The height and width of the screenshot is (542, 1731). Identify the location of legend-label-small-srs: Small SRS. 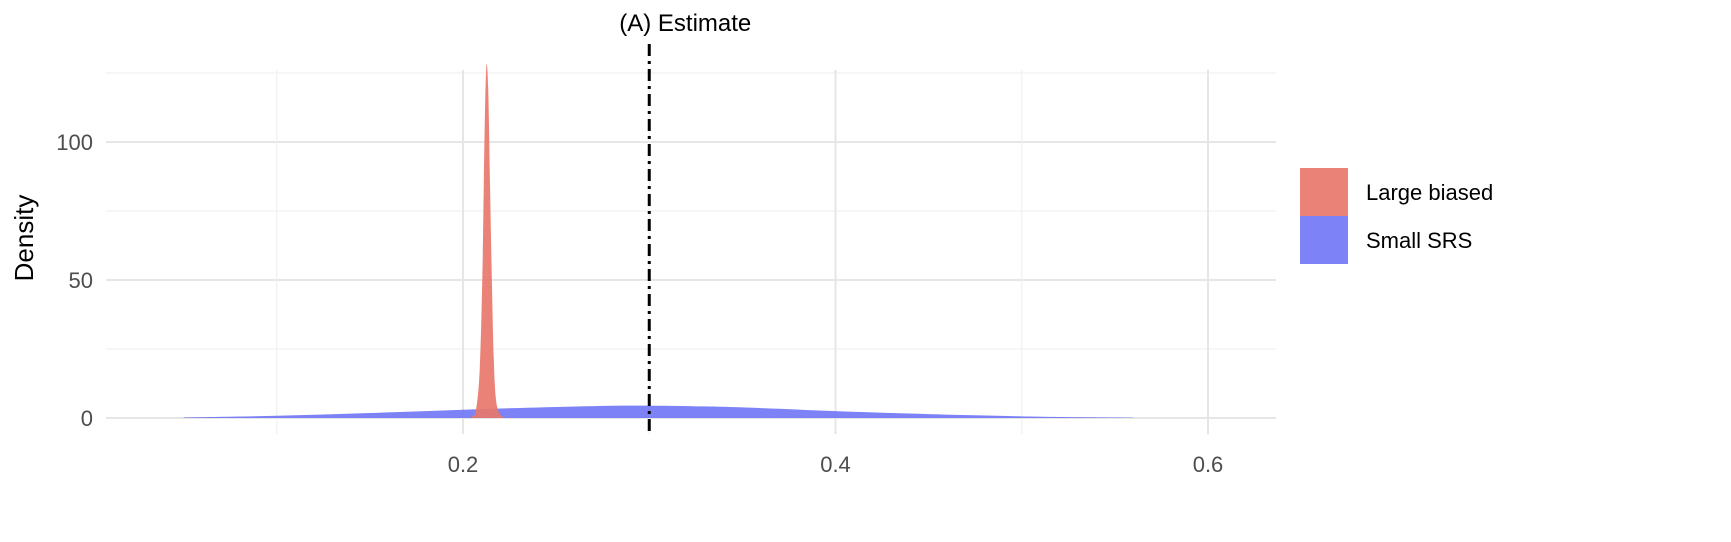
(1419, 240).